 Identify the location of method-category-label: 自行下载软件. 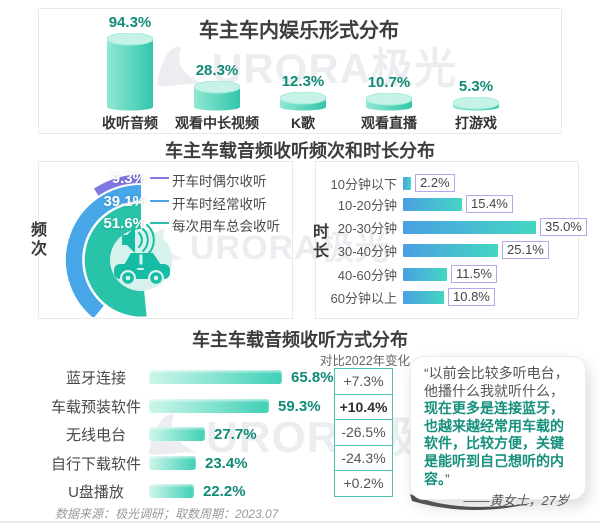
(95, 464).